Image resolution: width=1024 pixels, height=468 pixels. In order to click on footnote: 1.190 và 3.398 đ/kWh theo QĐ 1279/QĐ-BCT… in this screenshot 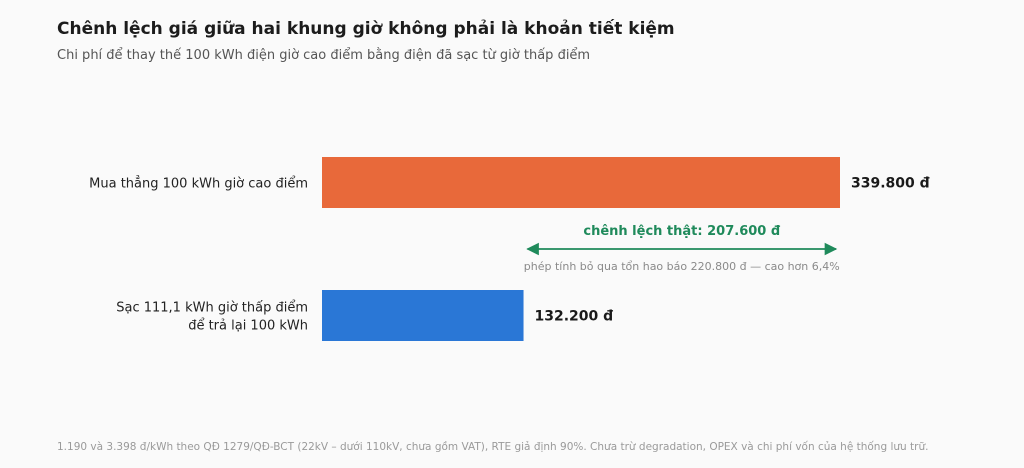, I will do `click(493, 447)`.